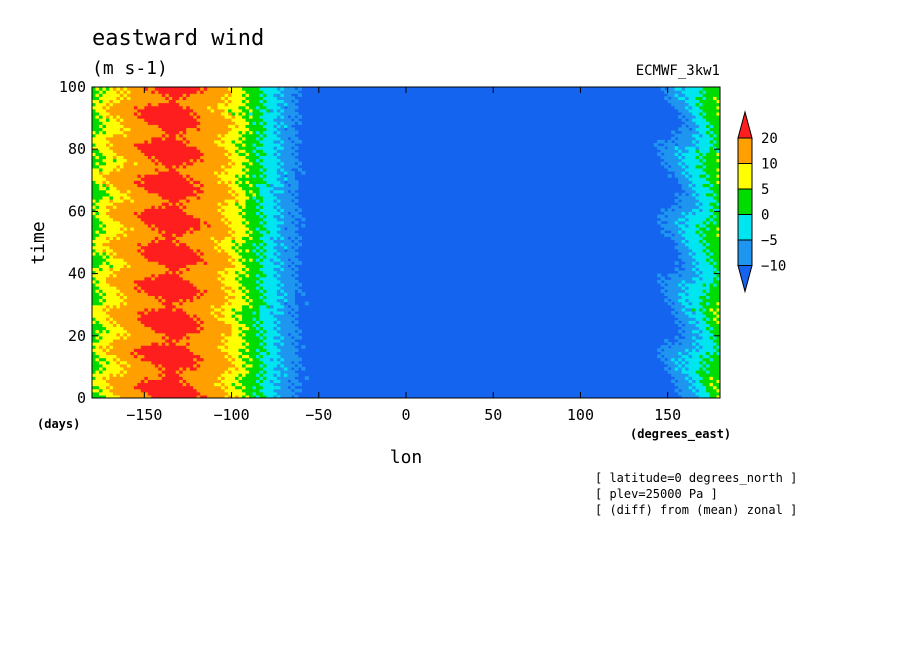 Image resolution: width=904 pixels, height=654 pixels. I want to click on heat-cell-2005, so click(716, 138).